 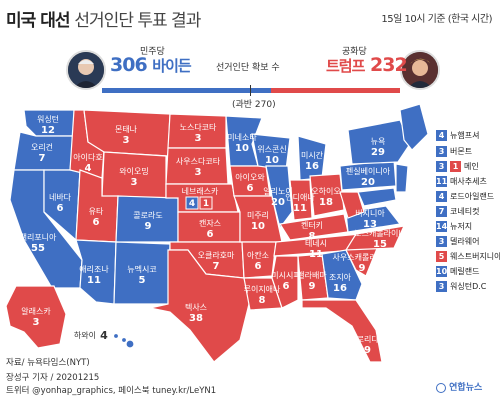 What do you see at coordinates (468, 286) in the screenshot?
I see `small-state-name: 워싱턴D.C` at bounding box center [468, 286].